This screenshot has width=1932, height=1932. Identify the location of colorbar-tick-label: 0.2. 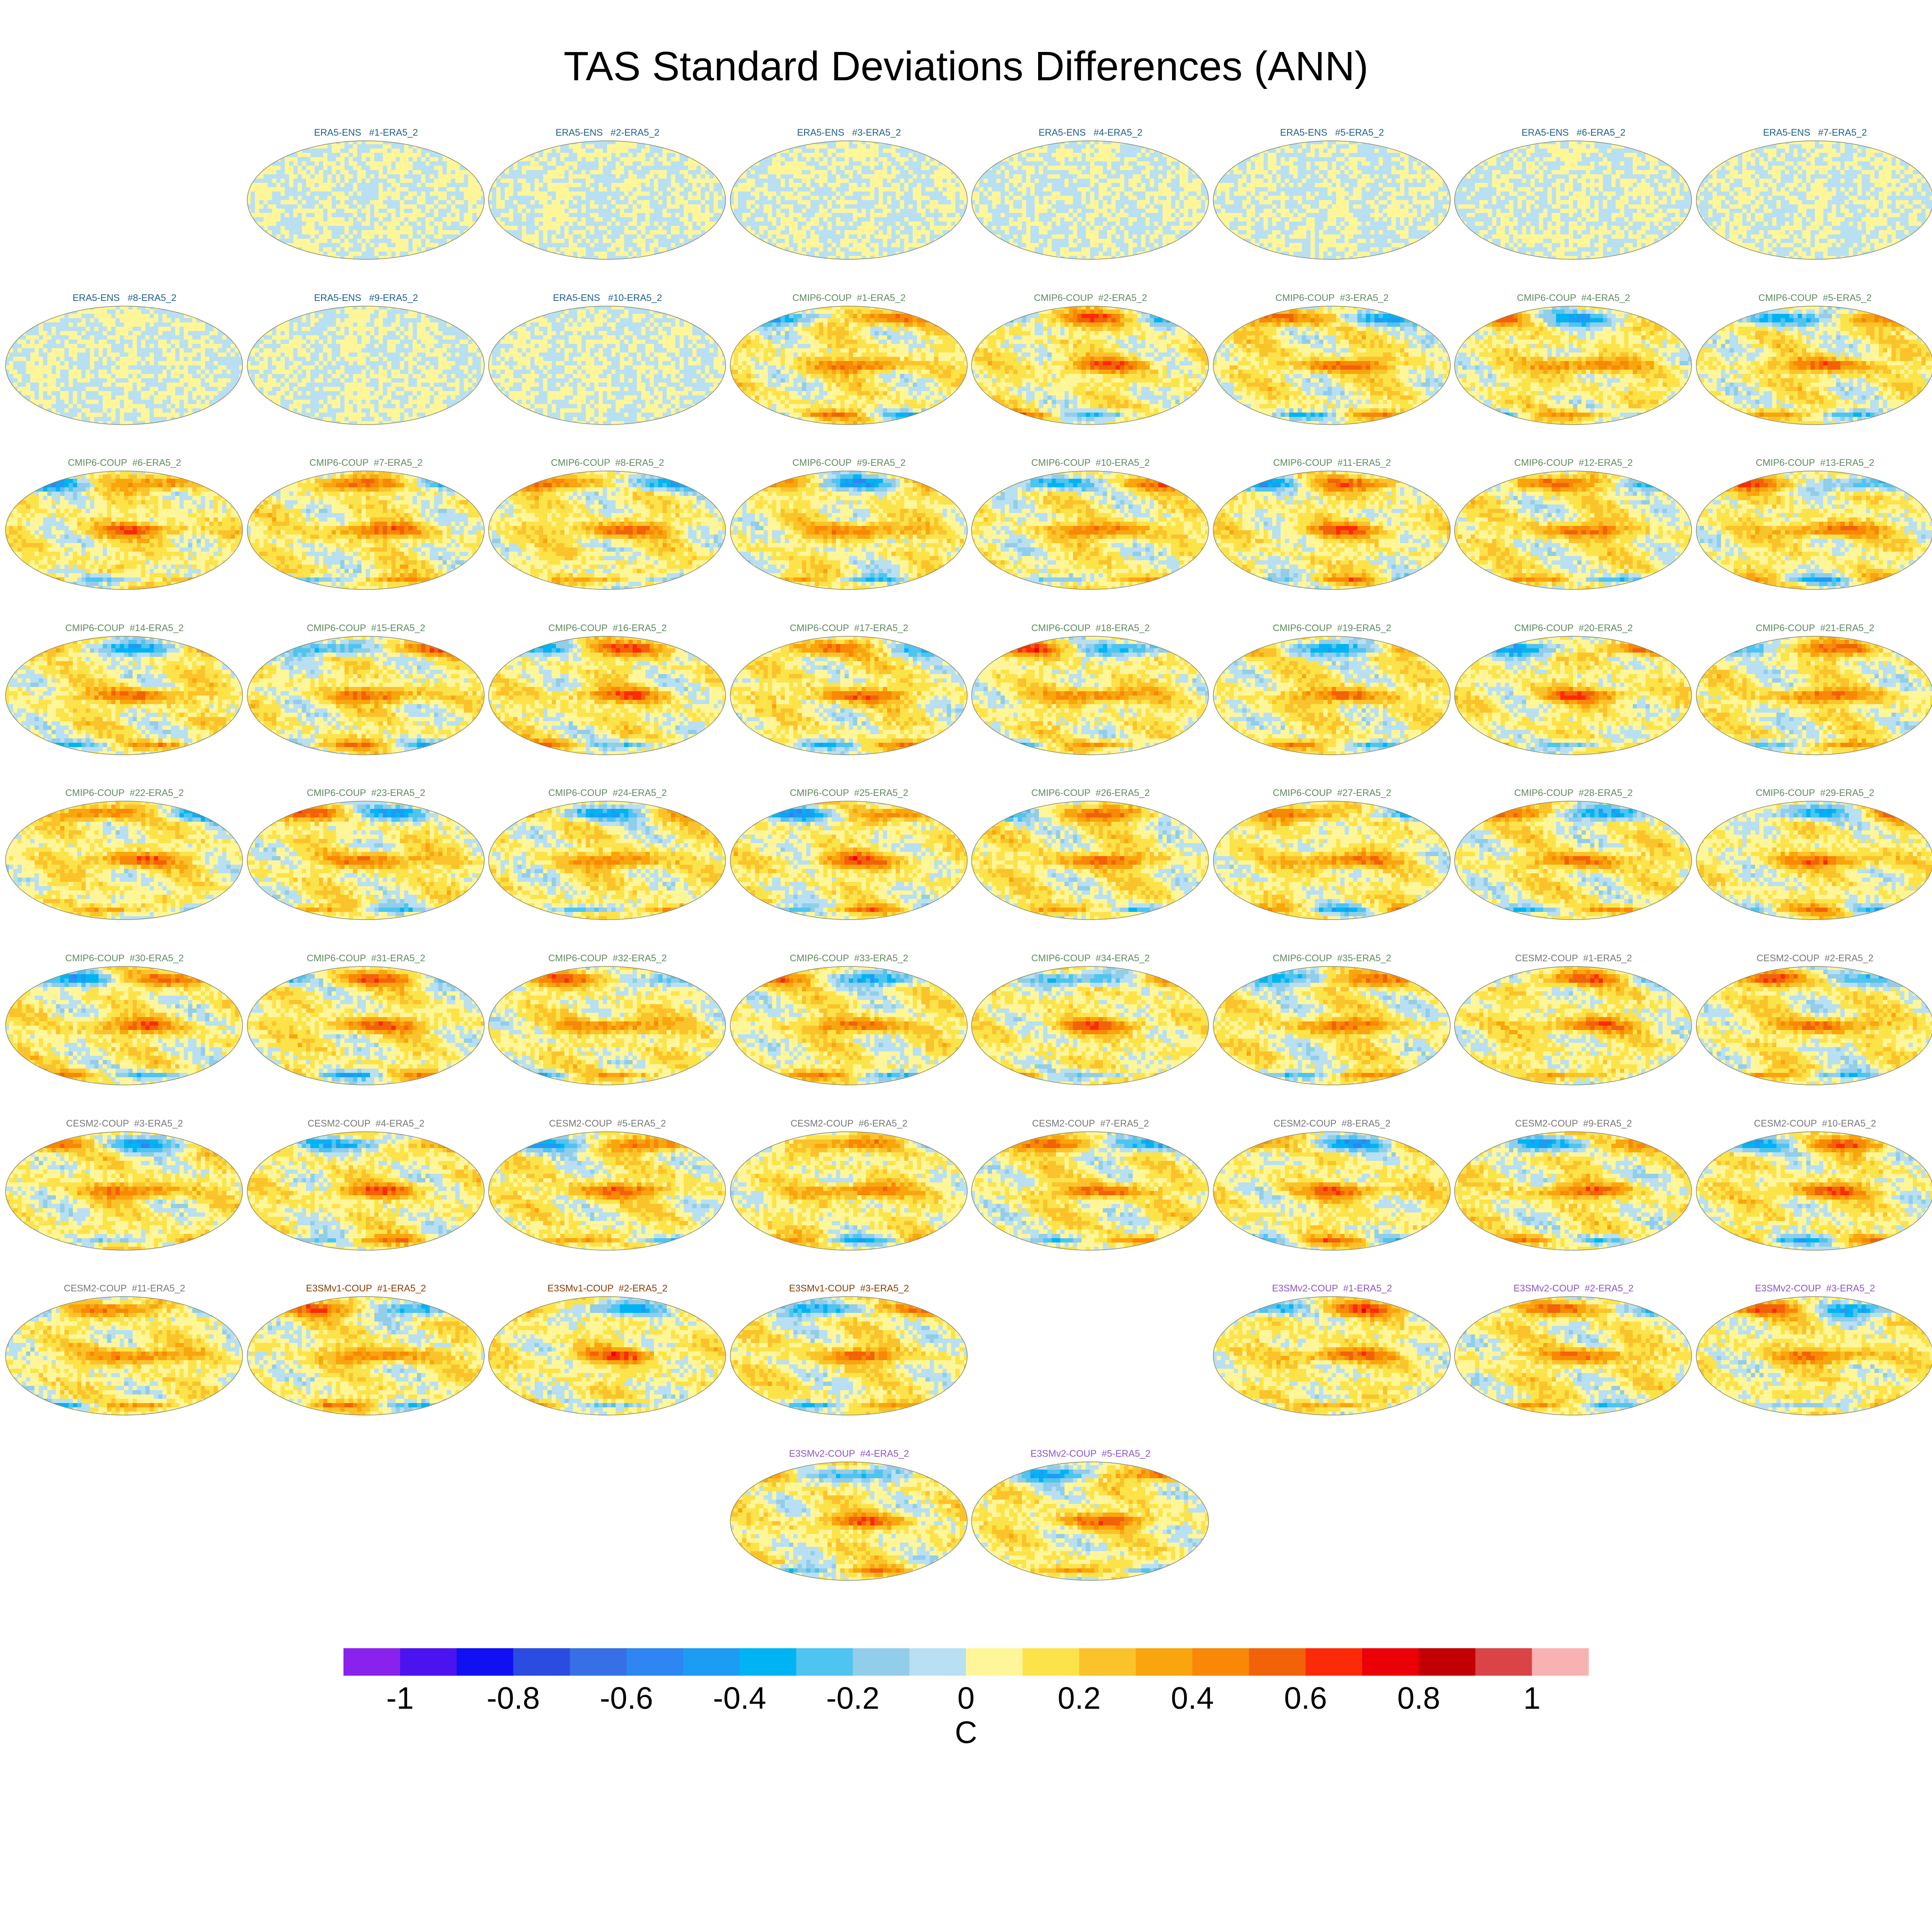
(1079, 1698).